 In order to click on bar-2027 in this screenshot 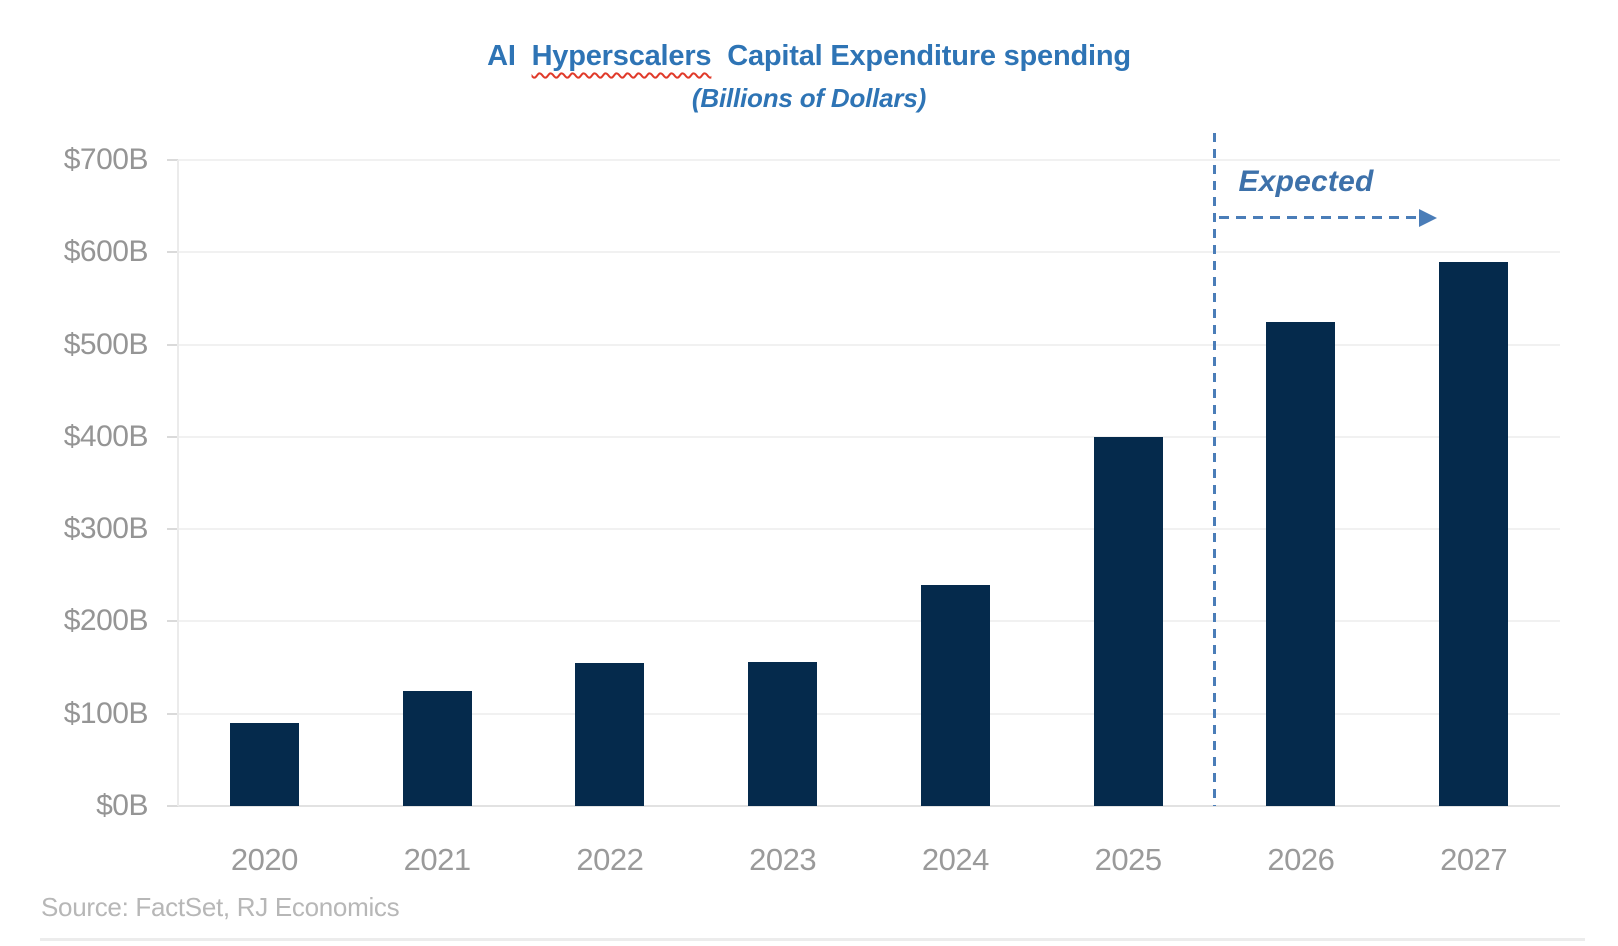, I will do `click(1474, 533)`.